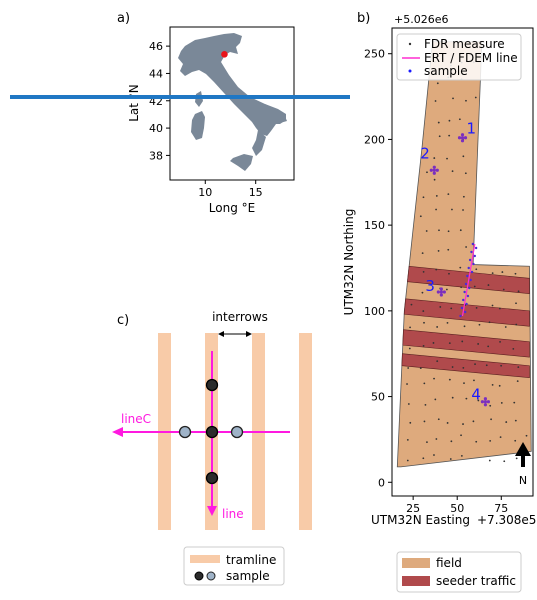 The image size is (537, 600). What do you see at coordinates (523, 461) in the screenshot?
I see `north-arrow-shaft` at bounding box center [523, 461].